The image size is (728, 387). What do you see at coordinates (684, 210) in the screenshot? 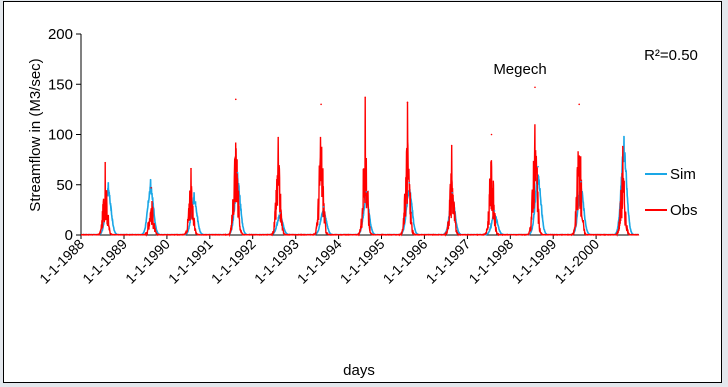
I see `legend-label-obs: Obs` at bounding box center [684, 210].